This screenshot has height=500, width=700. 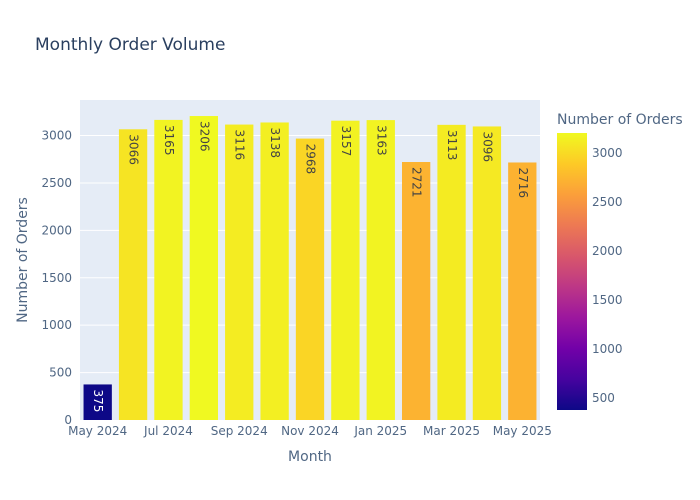 I want to click on y-axis-title: Number of Orders, so click(x=23, y=260).